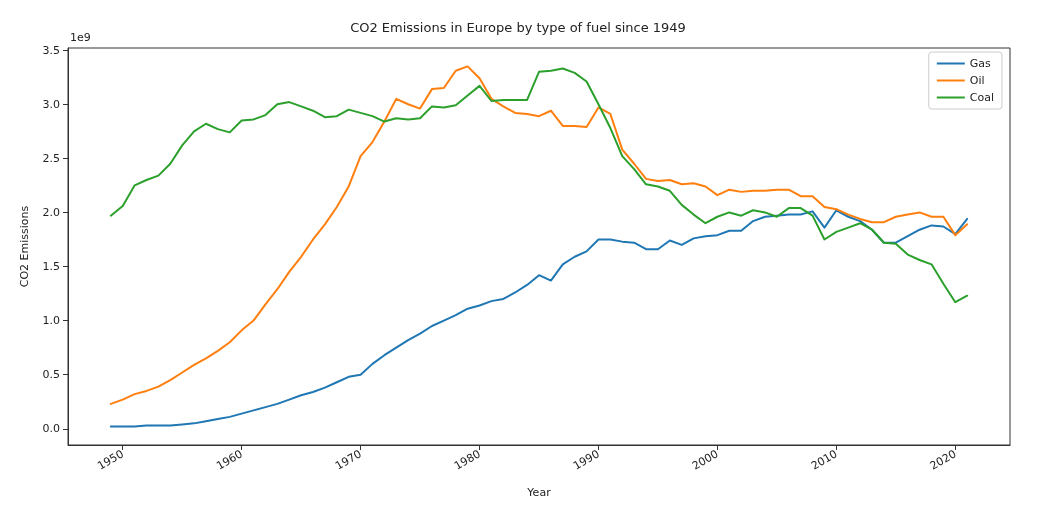 The width and height of the screenshot is (1038, 511). Describe the element at coordinates (51, 375) in the screenshot. I see `y-tick-label: 0.5` at that location.